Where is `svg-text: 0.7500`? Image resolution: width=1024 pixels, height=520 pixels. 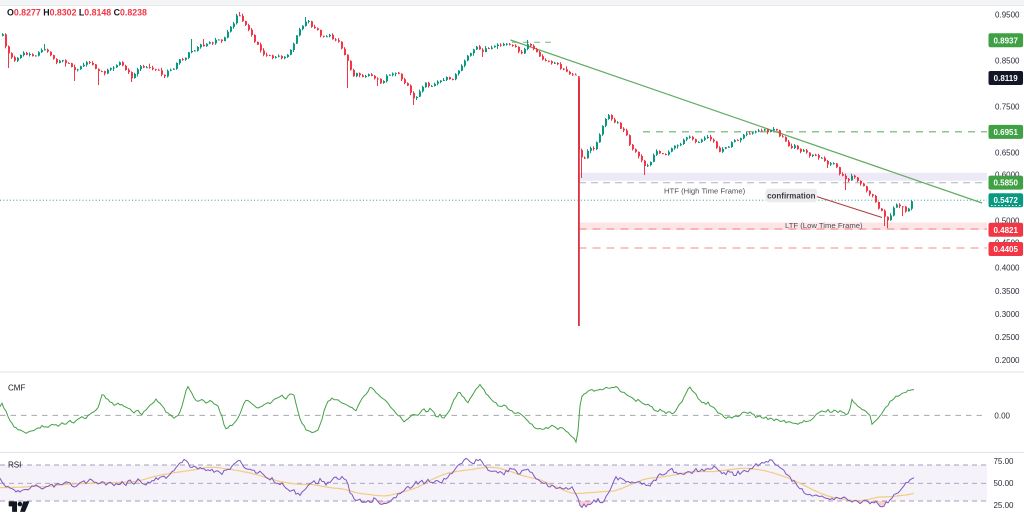
svg-text: 0.7500 is located at coordinates (1007, 107).